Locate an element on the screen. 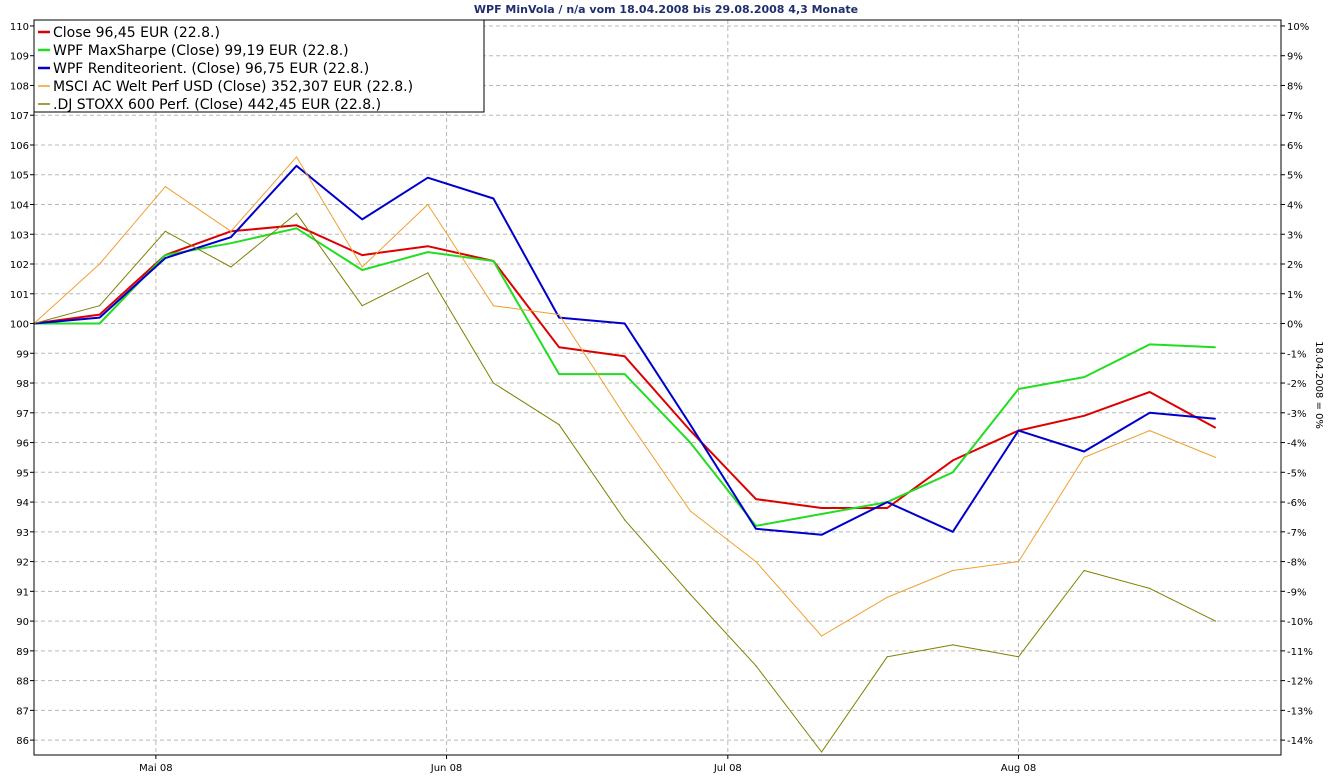 The image size is (1331, 779). left-tick-label: 107 is located at coordinates (19, 116).